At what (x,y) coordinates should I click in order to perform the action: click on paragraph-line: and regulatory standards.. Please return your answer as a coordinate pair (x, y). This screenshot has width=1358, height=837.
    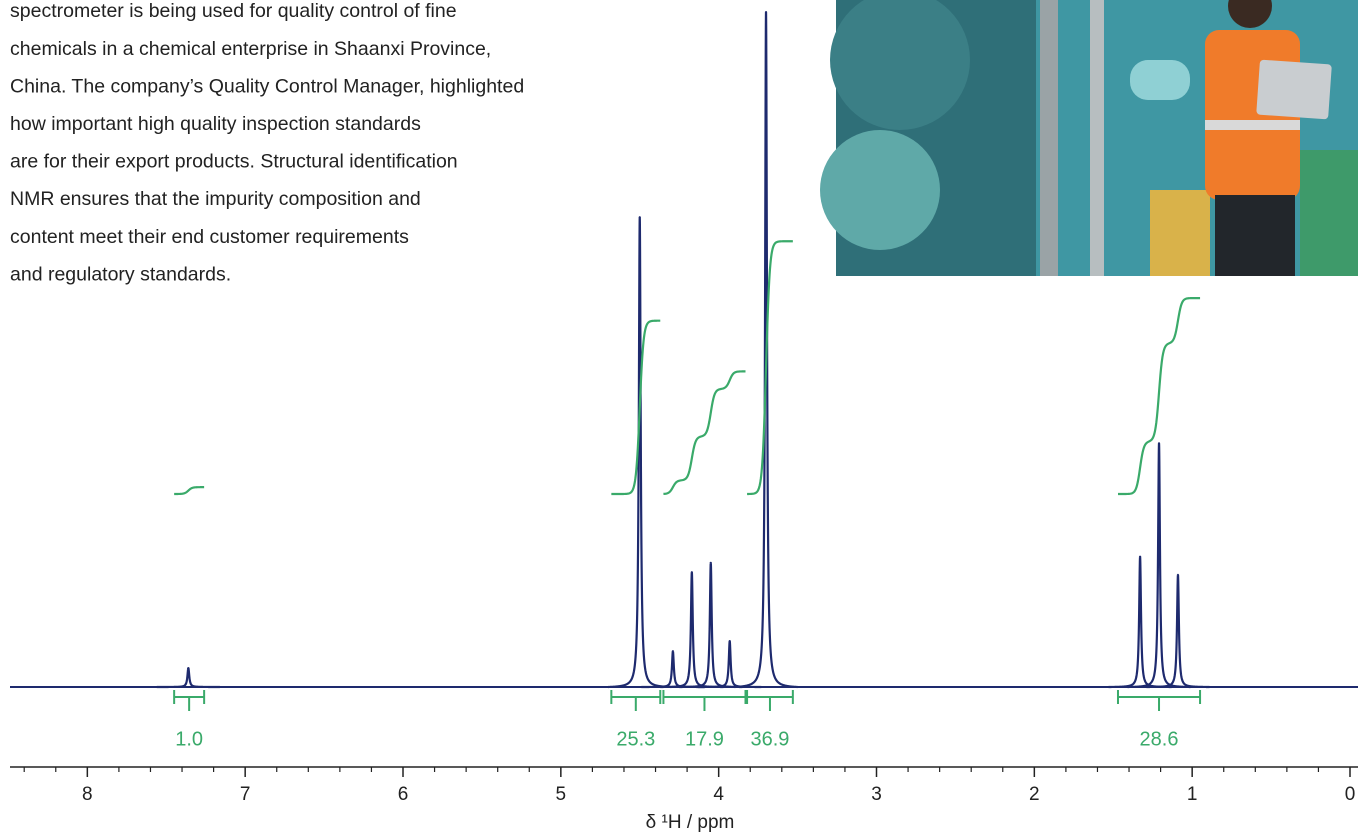
    Looking at the image, I should click on (120, 274).